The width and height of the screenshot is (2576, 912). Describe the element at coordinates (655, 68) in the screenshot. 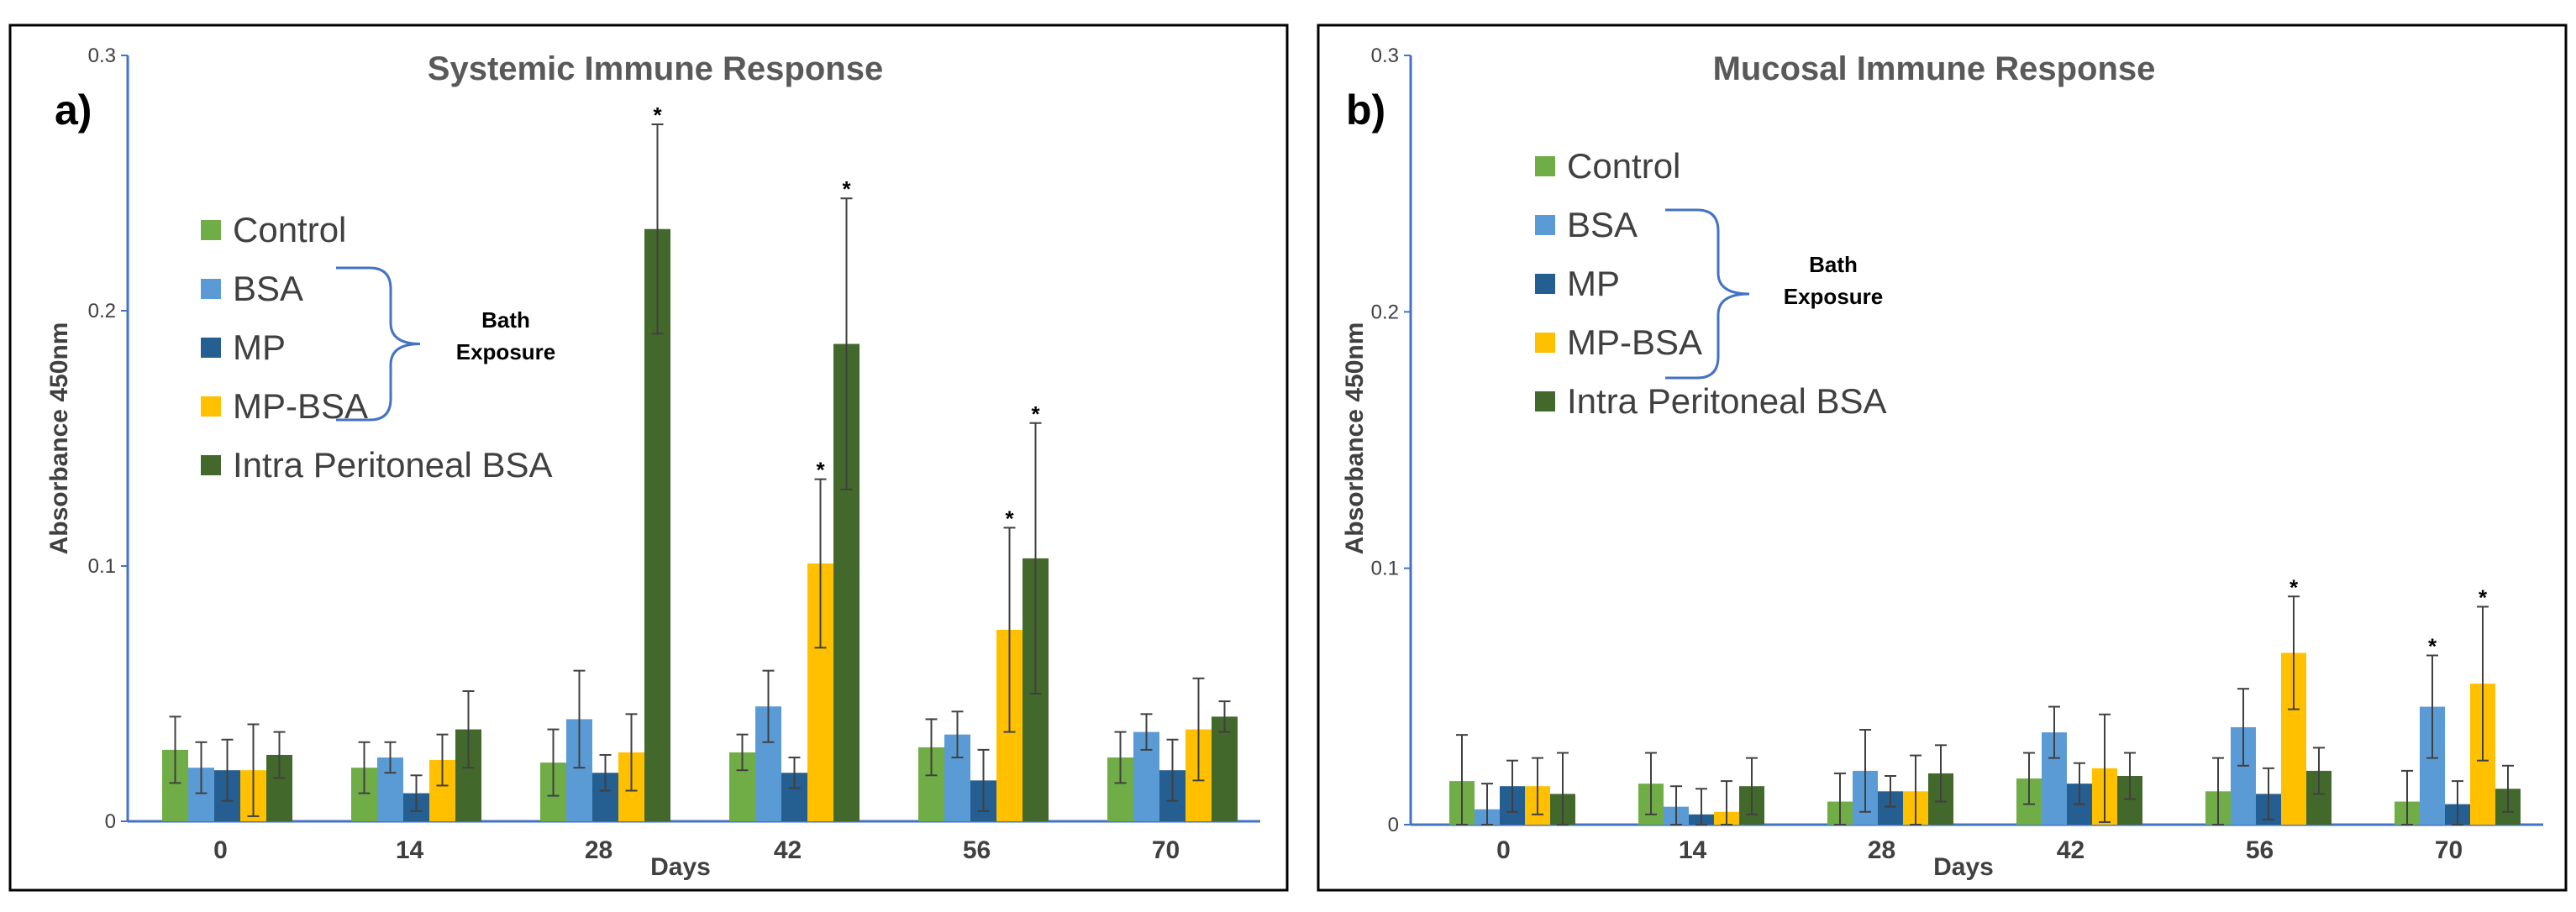

I see `chart-title: Systemic Immune Response` at that location.